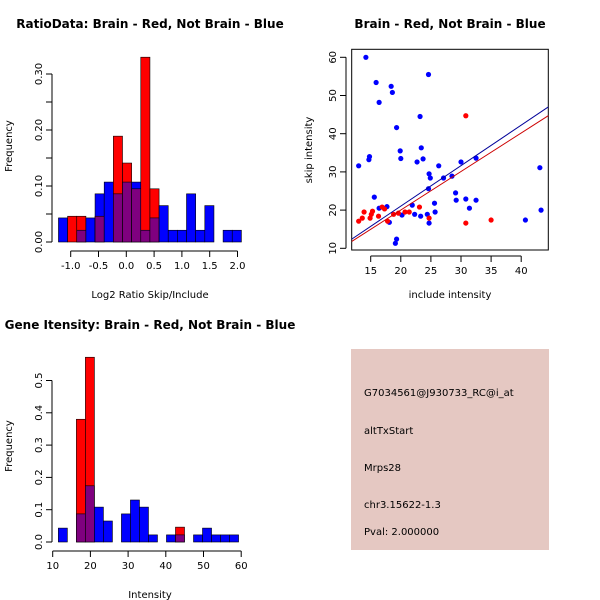 The height and width of the screenshot is (600, 600). I want to click on y-tick-label: 0.3, so click(39, 445).